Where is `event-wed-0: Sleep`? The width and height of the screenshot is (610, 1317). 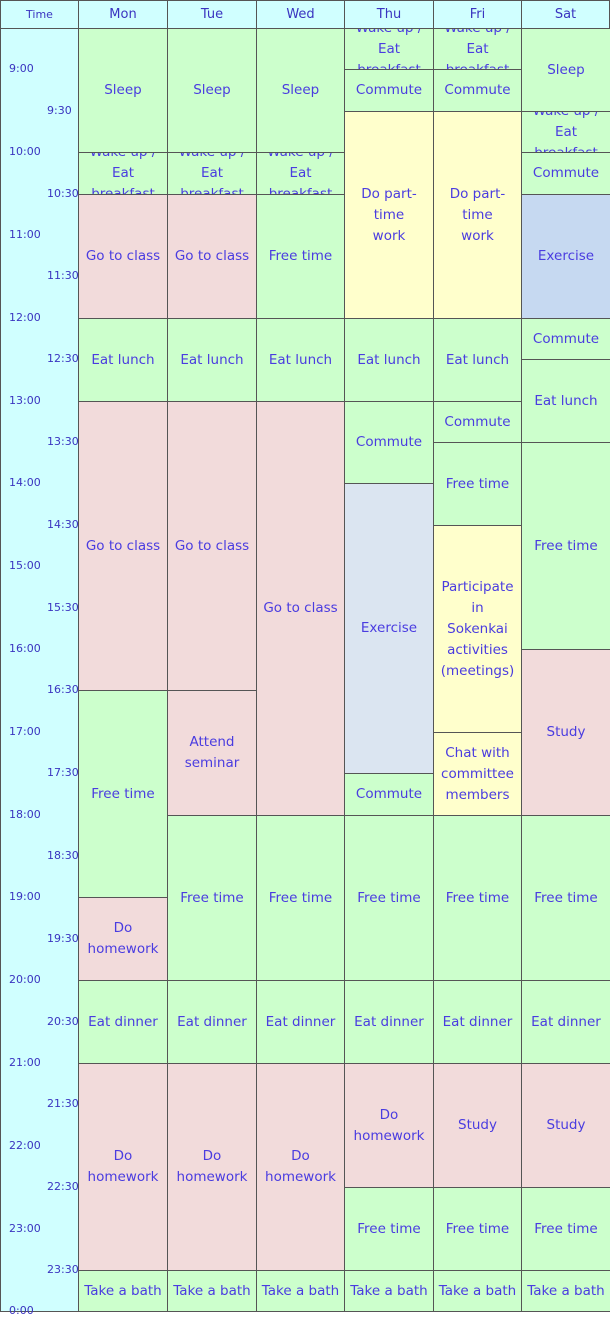
event-wed-0: Sleep is located at coordinates (300, 90).